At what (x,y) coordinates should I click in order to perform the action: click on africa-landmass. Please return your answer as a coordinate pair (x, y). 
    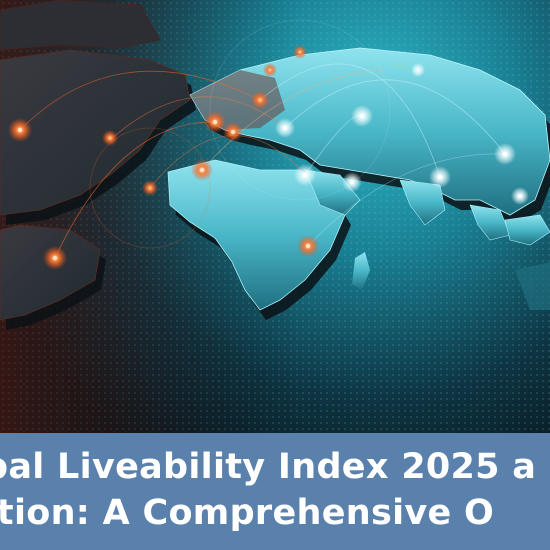
    Looking at the image, I should click on (256, 235).